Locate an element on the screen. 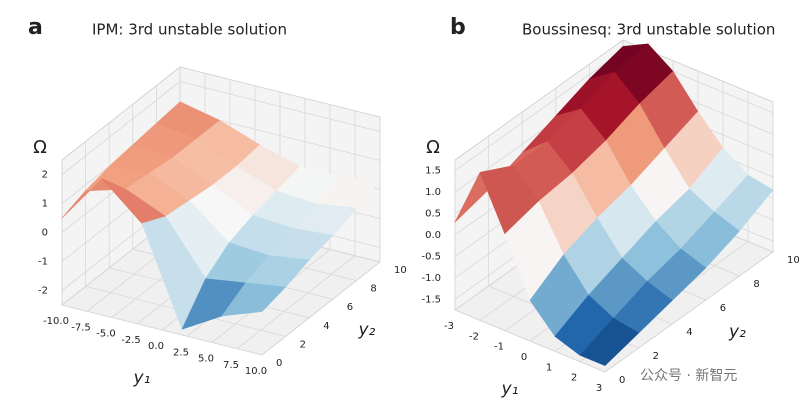  x-tick-label: -2 is located at coordinates (474, 336).